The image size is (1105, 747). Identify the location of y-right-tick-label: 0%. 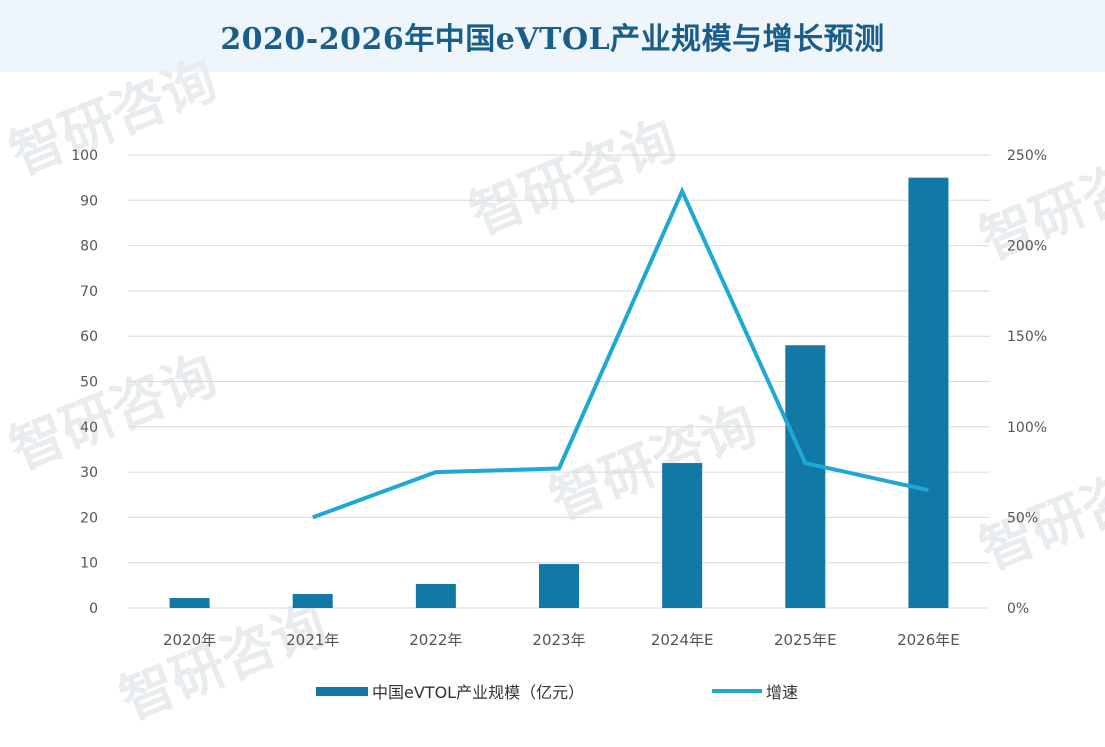
(1018, 609).